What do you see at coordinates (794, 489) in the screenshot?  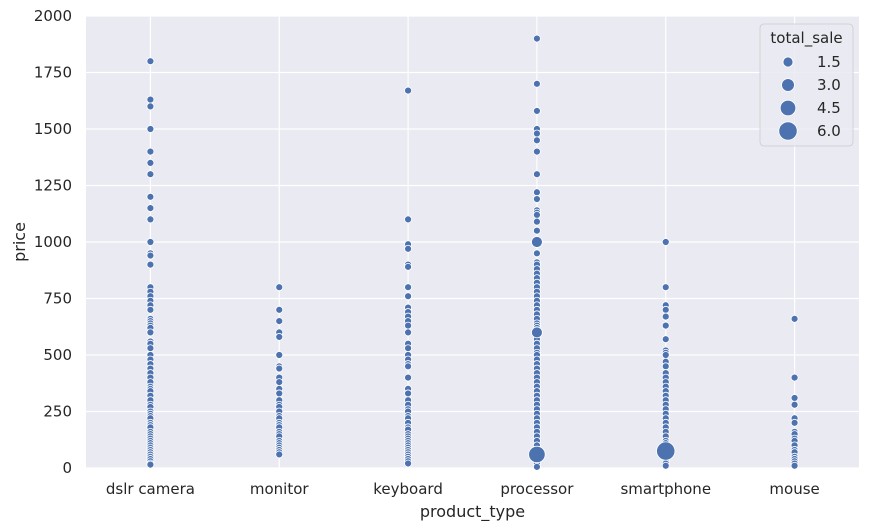 I see `x-tick-label: mouse` at bounding box center [794, 489].